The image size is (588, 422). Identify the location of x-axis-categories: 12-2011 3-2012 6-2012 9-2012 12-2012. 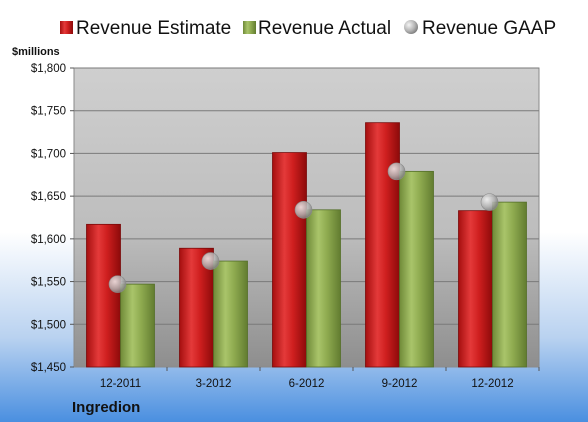
(320, 378).